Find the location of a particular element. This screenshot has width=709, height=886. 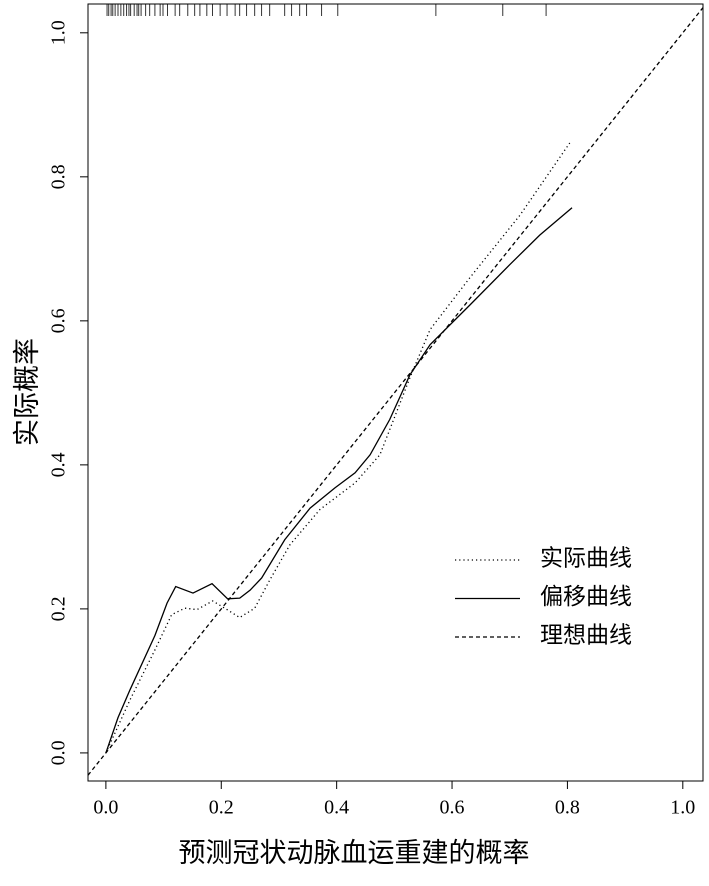

legend-label: 理想曲线 is located at coordinates (586, 634).